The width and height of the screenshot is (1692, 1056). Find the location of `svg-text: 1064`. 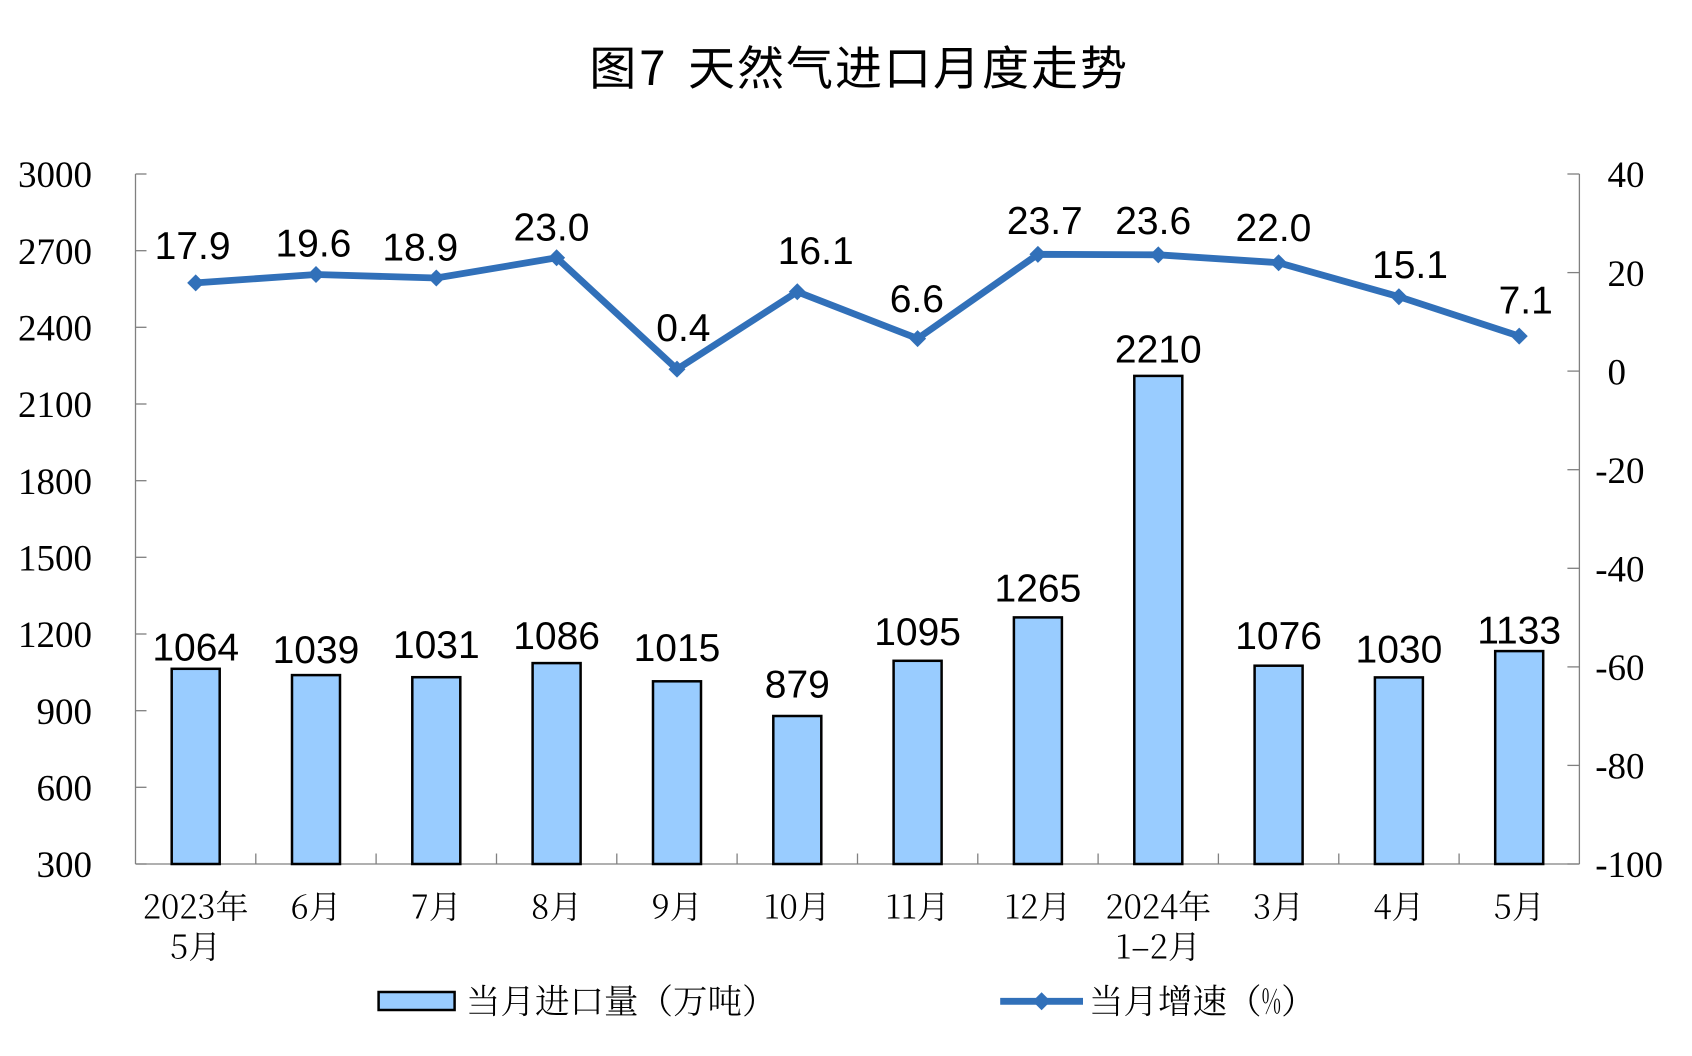

svg-text: 1064 is located at coordinates (195, 648).